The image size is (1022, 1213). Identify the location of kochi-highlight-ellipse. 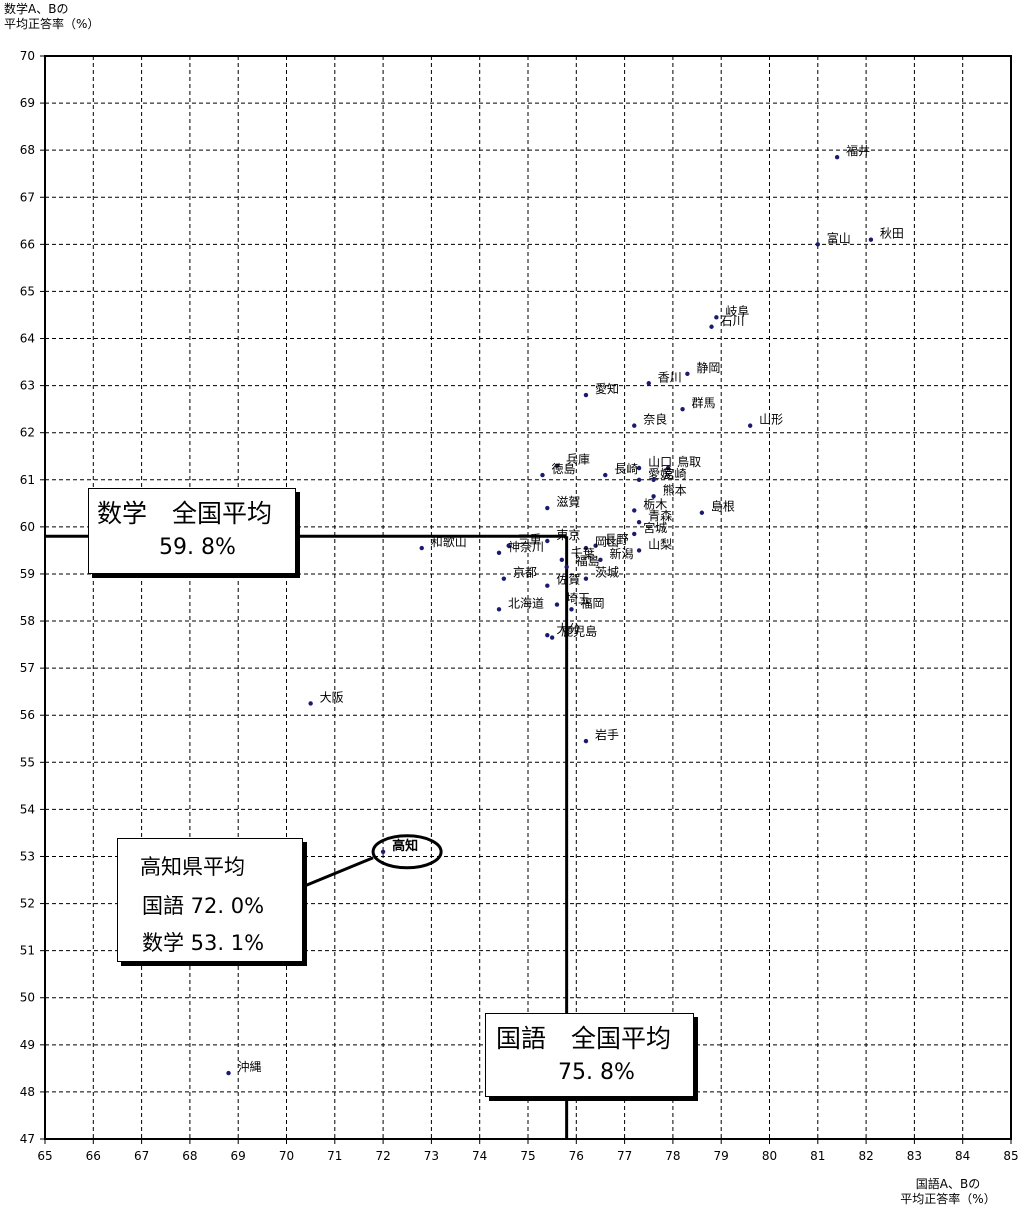
(407, 852).